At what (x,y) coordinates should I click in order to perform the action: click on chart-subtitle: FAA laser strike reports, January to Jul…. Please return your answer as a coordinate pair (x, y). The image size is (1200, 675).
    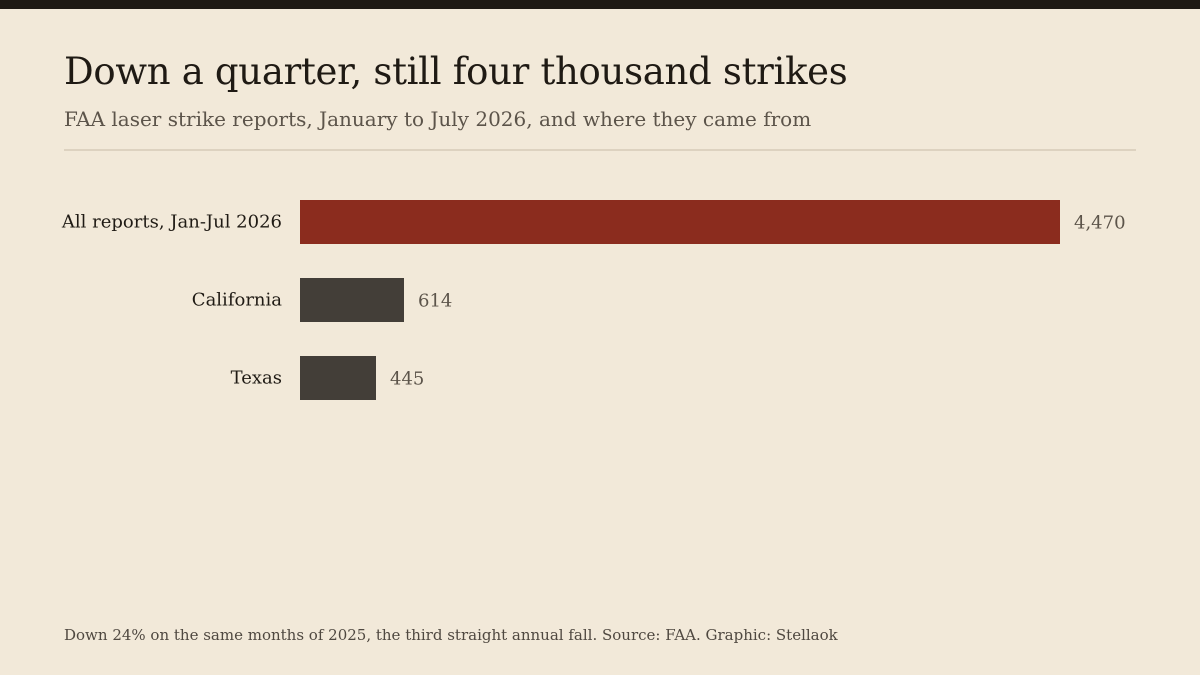
    Looking at the image, I should click on (438, 119).